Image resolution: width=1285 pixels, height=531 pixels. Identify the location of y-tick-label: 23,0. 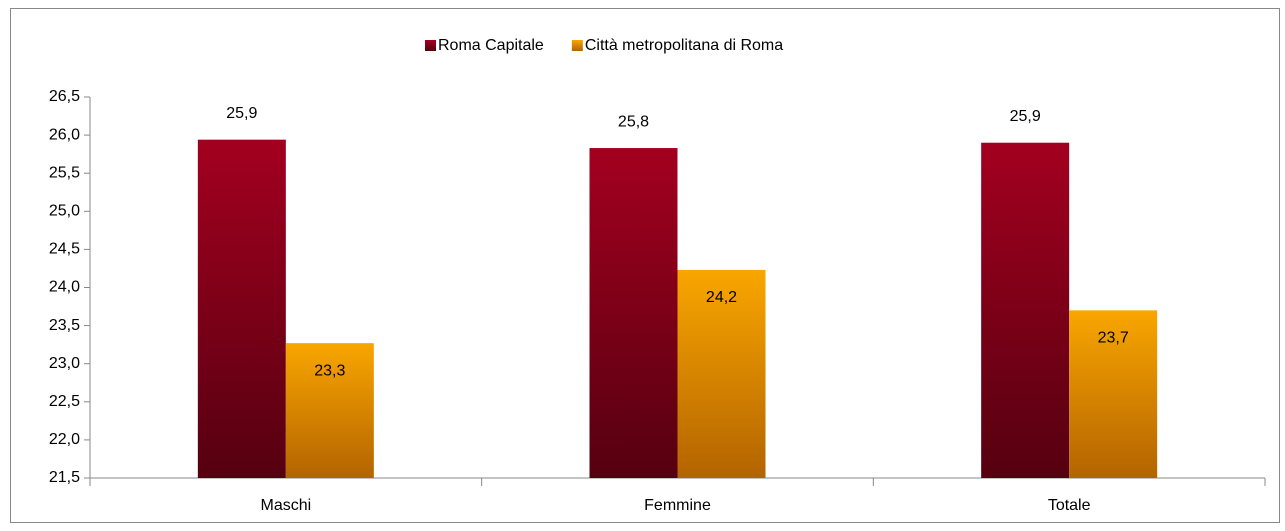
(64, 363).